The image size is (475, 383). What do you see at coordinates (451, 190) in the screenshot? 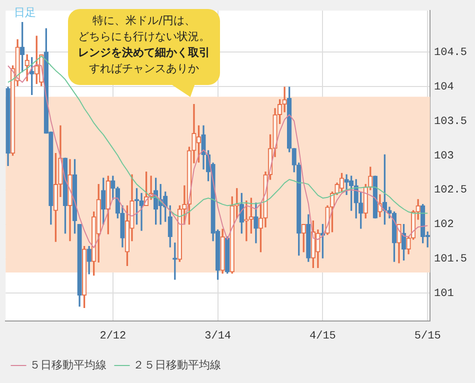
I see `y-tick-label: 102.5` at bounding box center [451, 190].